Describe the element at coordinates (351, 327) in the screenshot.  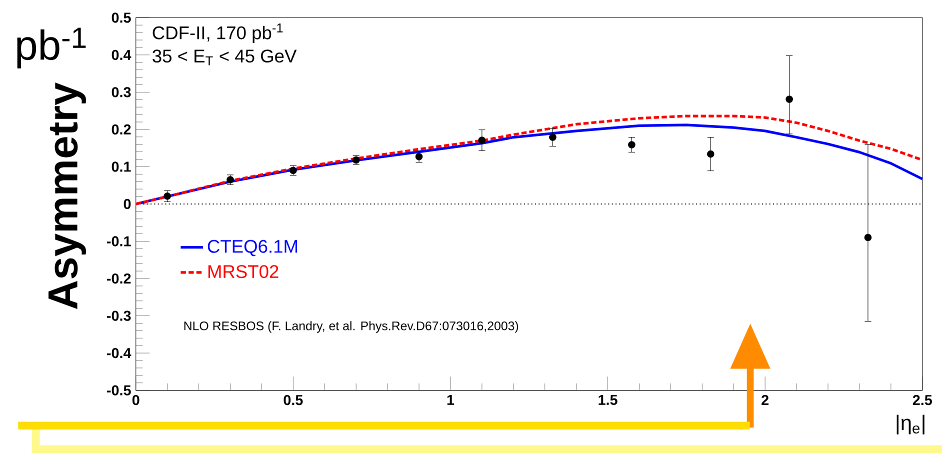
I see `annotation: NLO RESBOS (F. Landry, et al. Phys.Rev.D67:073016,2003)` at that location.